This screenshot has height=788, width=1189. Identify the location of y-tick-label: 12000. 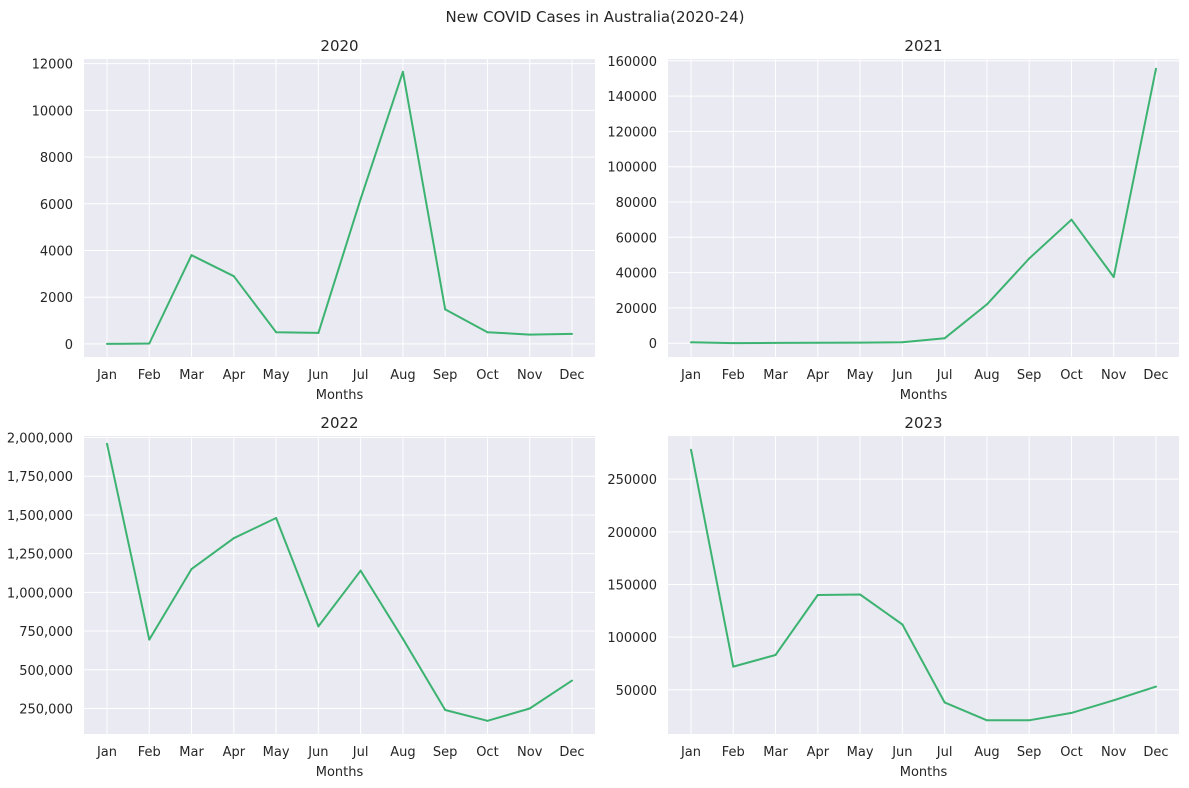
(52, 65).